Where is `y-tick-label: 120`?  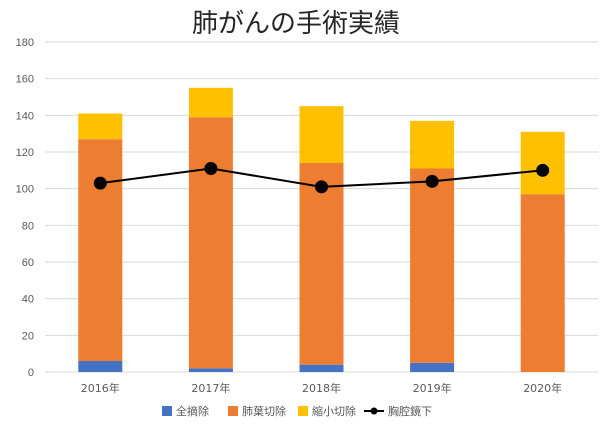
y-tick-label: 120 is located at coordinates (25, 153).